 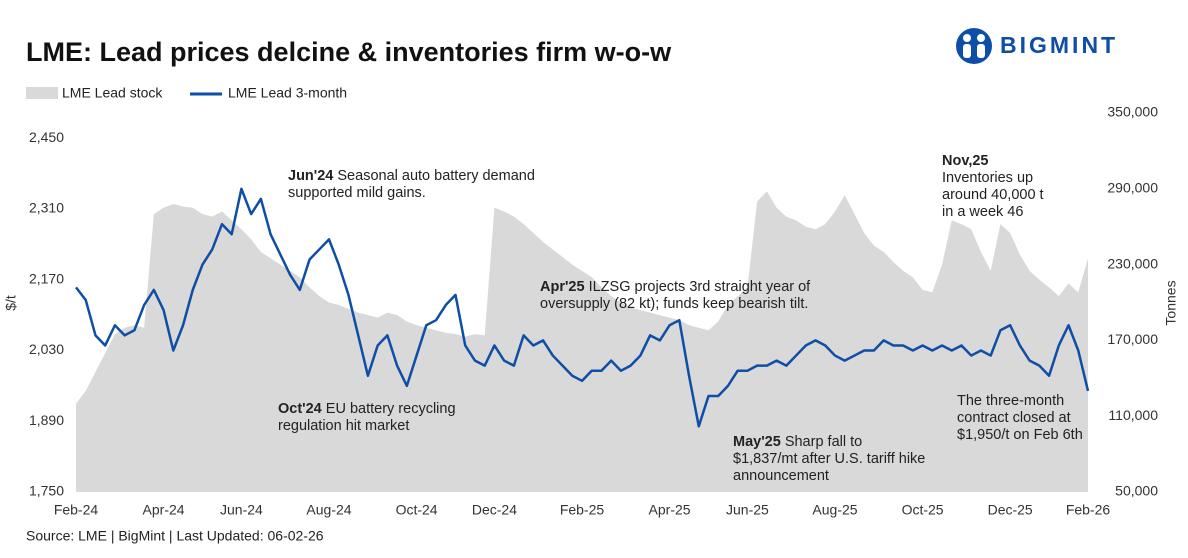 What do you see at coordinates (11, 303) in the screenshot?
I see `y-axis-title: $/t` at bounding box center [11, 303].